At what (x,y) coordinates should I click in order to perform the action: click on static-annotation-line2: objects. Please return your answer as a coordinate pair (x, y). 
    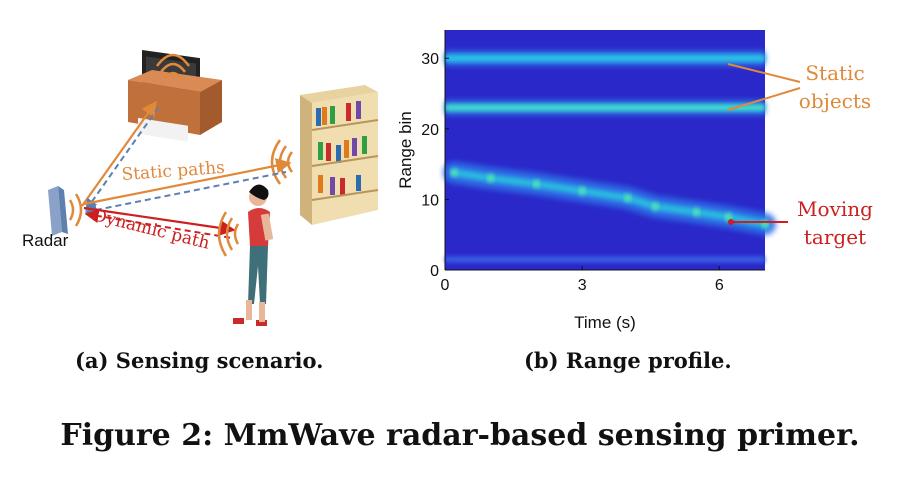
    Looking at the image, I should click on (835, 101).